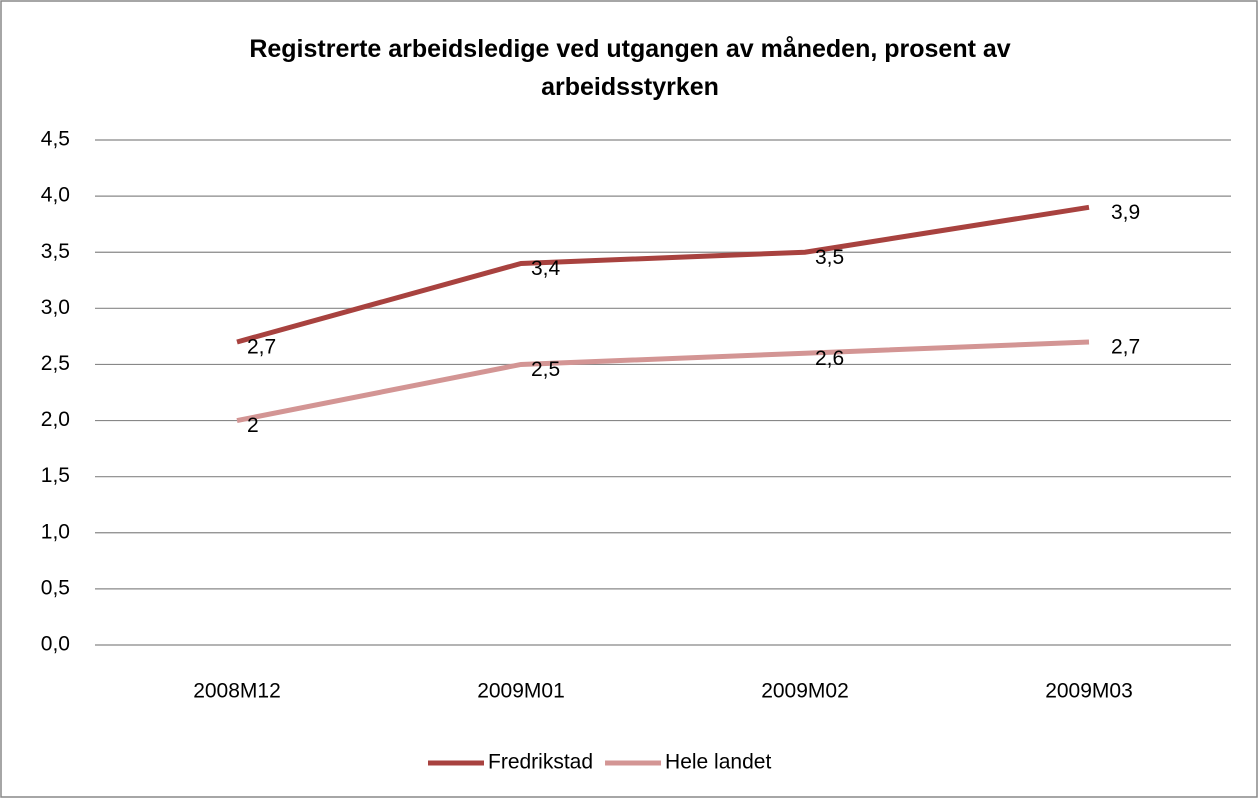  I want to click on data-label: 2,6, so click(829, 358).